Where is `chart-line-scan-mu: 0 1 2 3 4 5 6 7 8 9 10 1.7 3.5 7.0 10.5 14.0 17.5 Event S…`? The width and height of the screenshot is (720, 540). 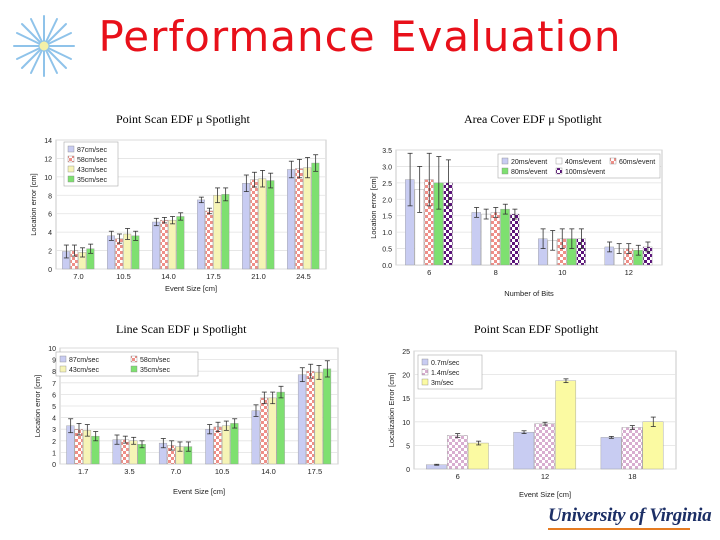
chart-line-scan-mu: 0 1 2 3 4 5 6 7 8 9 10 1.7 3.5 7.0 10.5 14.0 17.5 Event S… is located at coordinates (186, 421).